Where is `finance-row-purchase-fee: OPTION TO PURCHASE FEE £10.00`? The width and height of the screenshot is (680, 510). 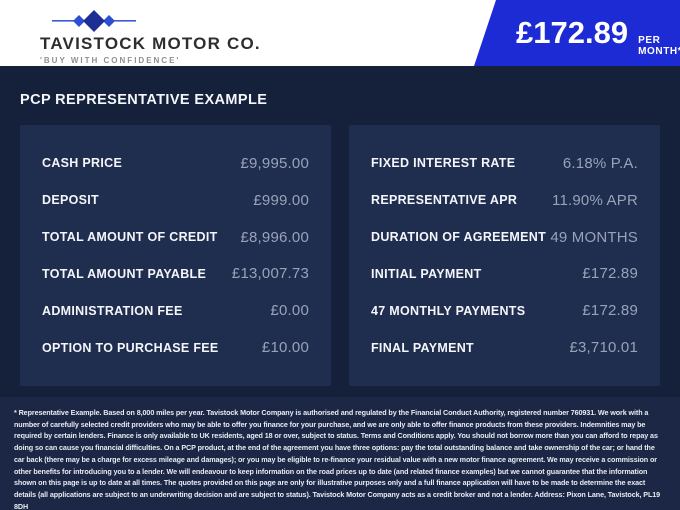
finance-row-purchase-fee: OPTION TO PURCHASE FEE £10.00 is located at coordinates (175, 347).